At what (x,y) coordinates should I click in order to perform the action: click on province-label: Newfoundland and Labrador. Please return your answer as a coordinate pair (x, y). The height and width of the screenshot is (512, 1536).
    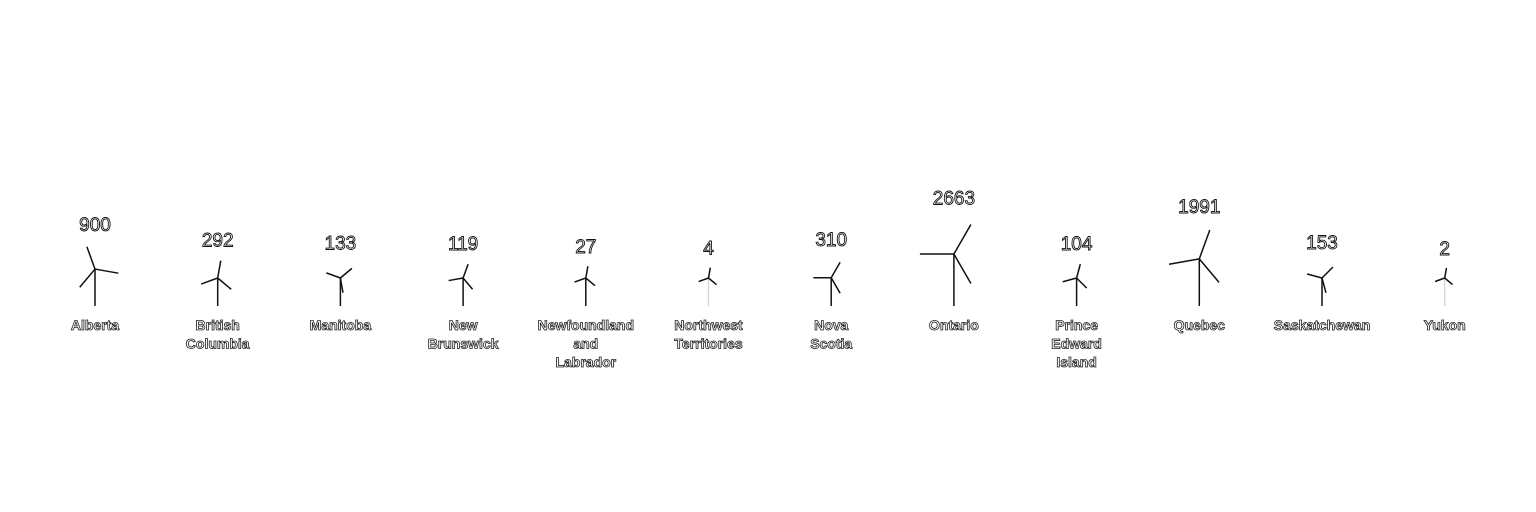
    Looking at the image, I should click on (586, 343).